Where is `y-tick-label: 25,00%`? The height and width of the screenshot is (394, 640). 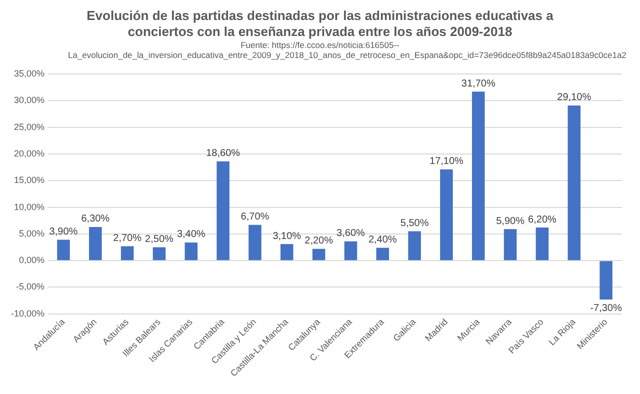
y-tick-label: 25,00% is located at coordinates (29, 127).